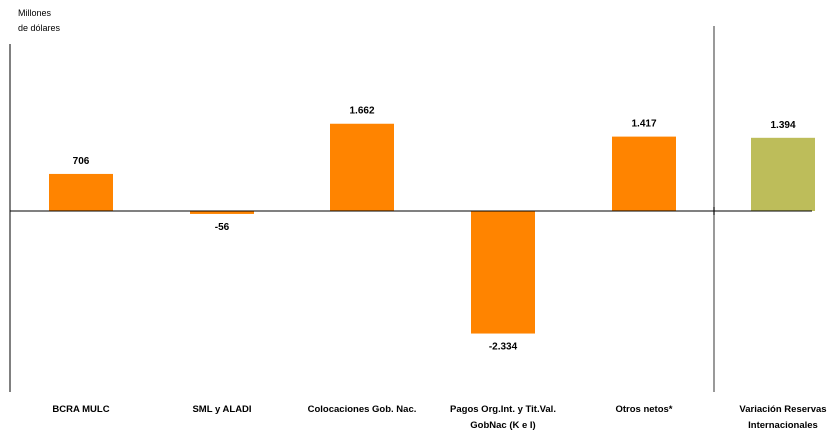  Describe the element at coordinates (503, 409) in the screenshot. I see `category-label-3: Pagos Org.Int. y Tit.Val.` at that location.